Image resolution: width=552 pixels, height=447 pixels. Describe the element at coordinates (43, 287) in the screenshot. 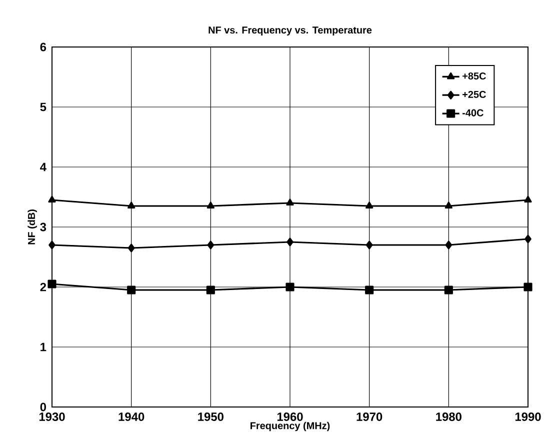

I see `y-tick-label: 2` at that location.